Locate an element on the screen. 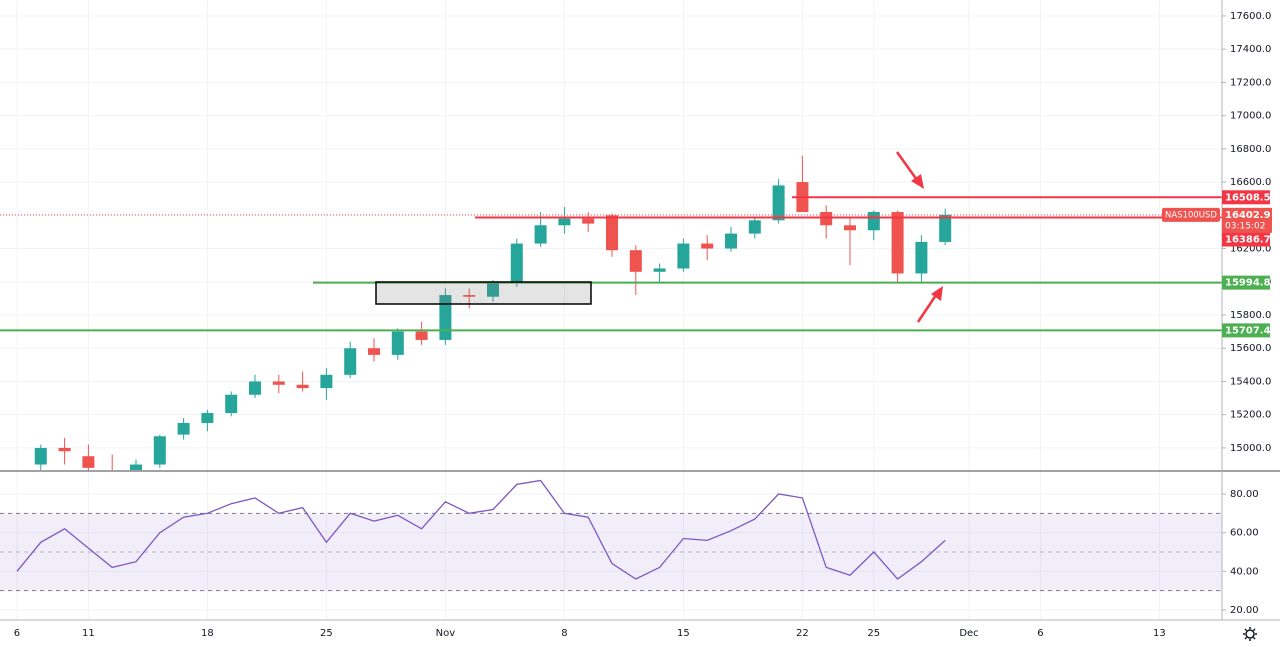  x-tick-label: 13 is located at coordinates (1159, 633).